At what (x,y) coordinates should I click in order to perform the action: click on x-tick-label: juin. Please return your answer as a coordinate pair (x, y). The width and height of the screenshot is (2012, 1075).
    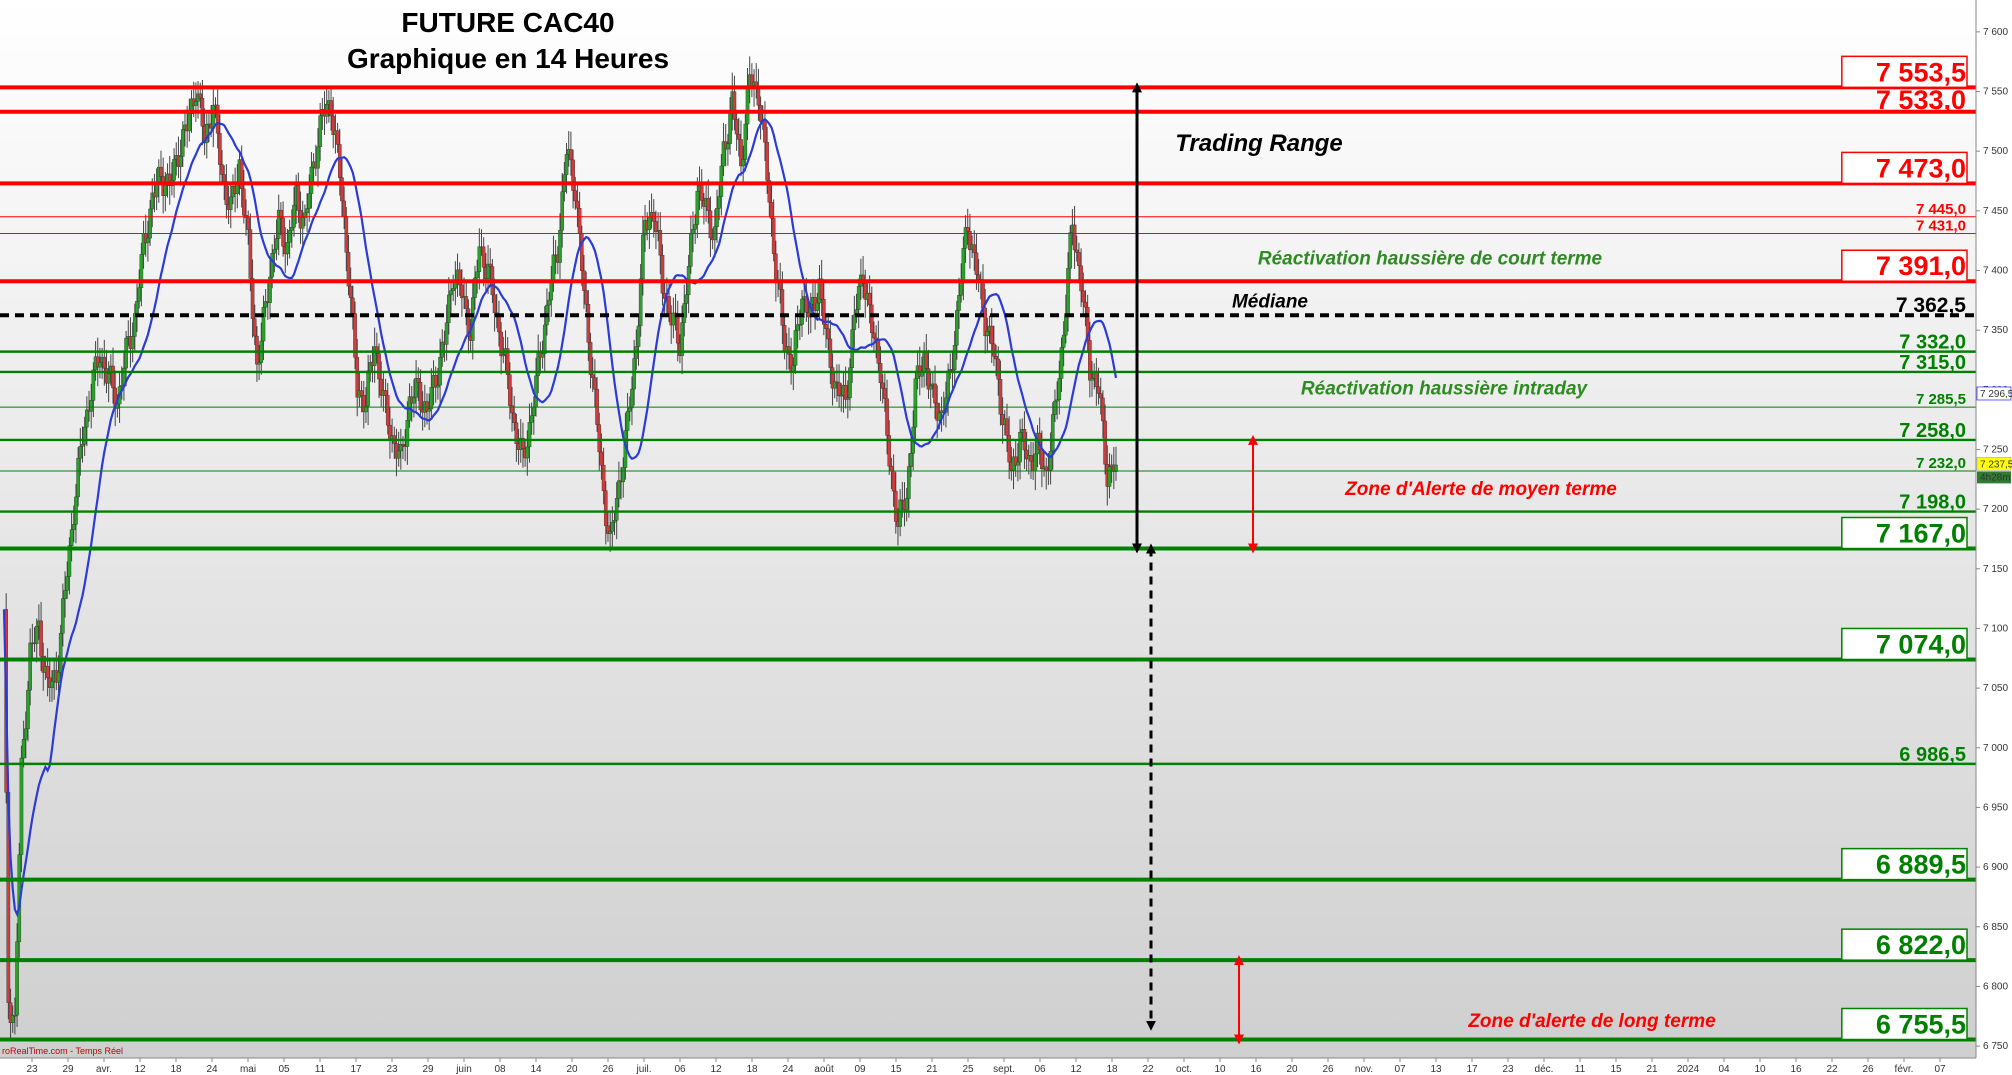
    Looking at the image, I should click on (463, 1069).